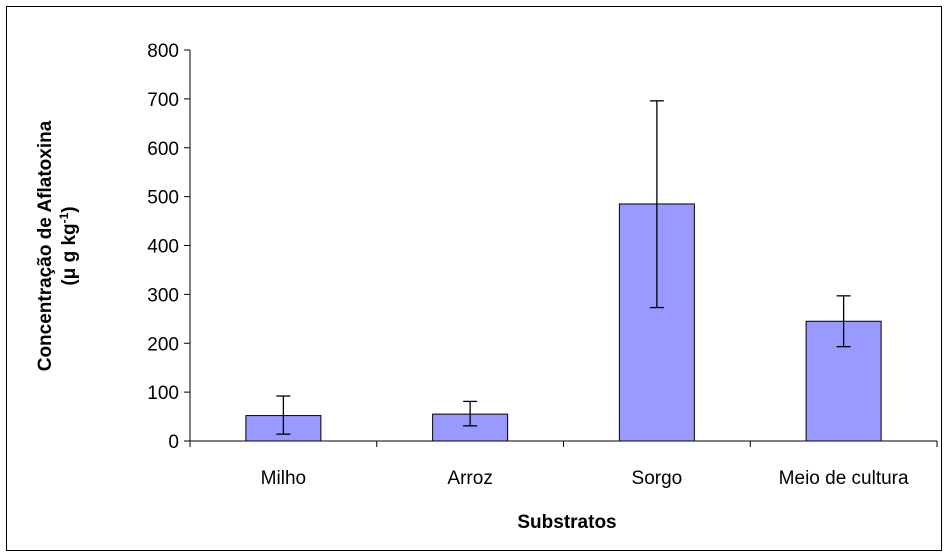  I want to click on y-tick-label: 500, so click(163, 198).